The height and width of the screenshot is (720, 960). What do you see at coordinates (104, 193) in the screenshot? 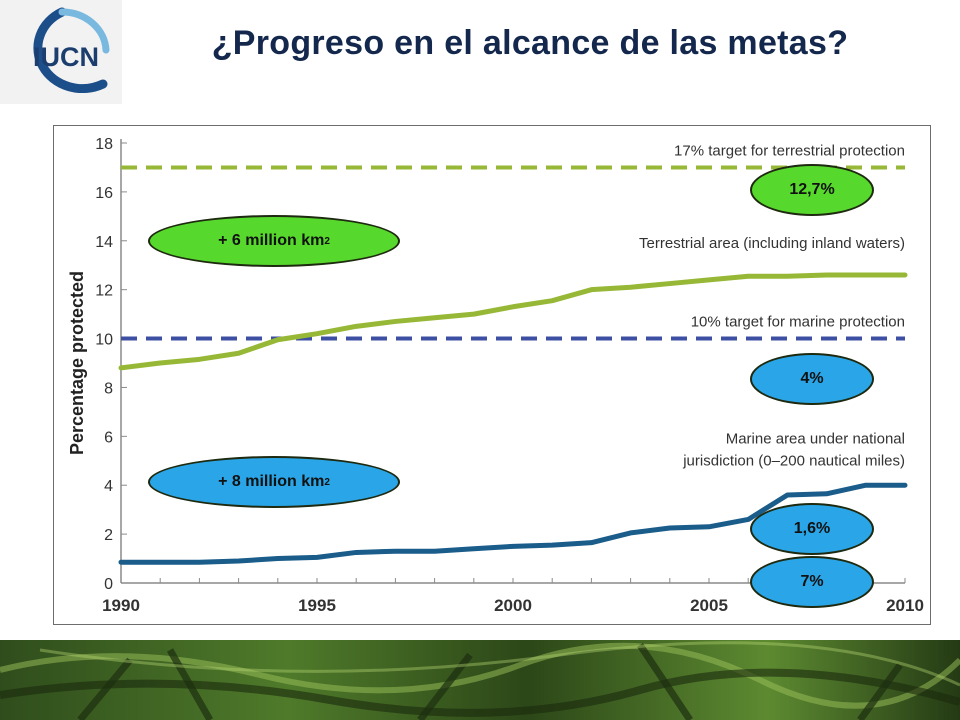
I see `y-tick-label: 16` at bounding box center [104, 193].